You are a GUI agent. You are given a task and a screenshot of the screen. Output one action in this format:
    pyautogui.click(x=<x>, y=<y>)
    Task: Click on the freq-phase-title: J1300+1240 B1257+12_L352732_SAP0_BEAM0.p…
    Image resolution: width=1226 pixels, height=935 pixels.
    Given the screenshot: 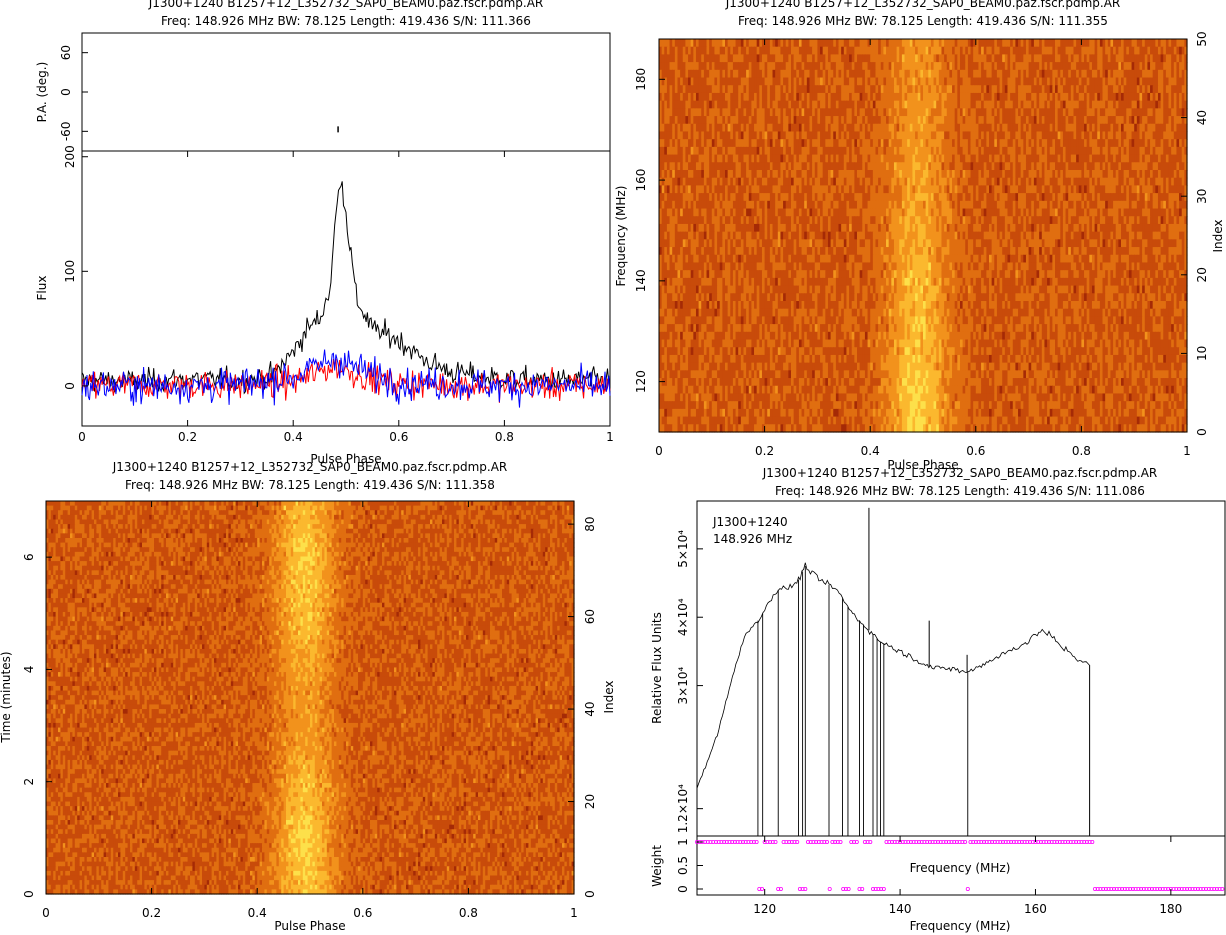 What is the action you would take?
    pyautogui.click(x=923, y=5)
    